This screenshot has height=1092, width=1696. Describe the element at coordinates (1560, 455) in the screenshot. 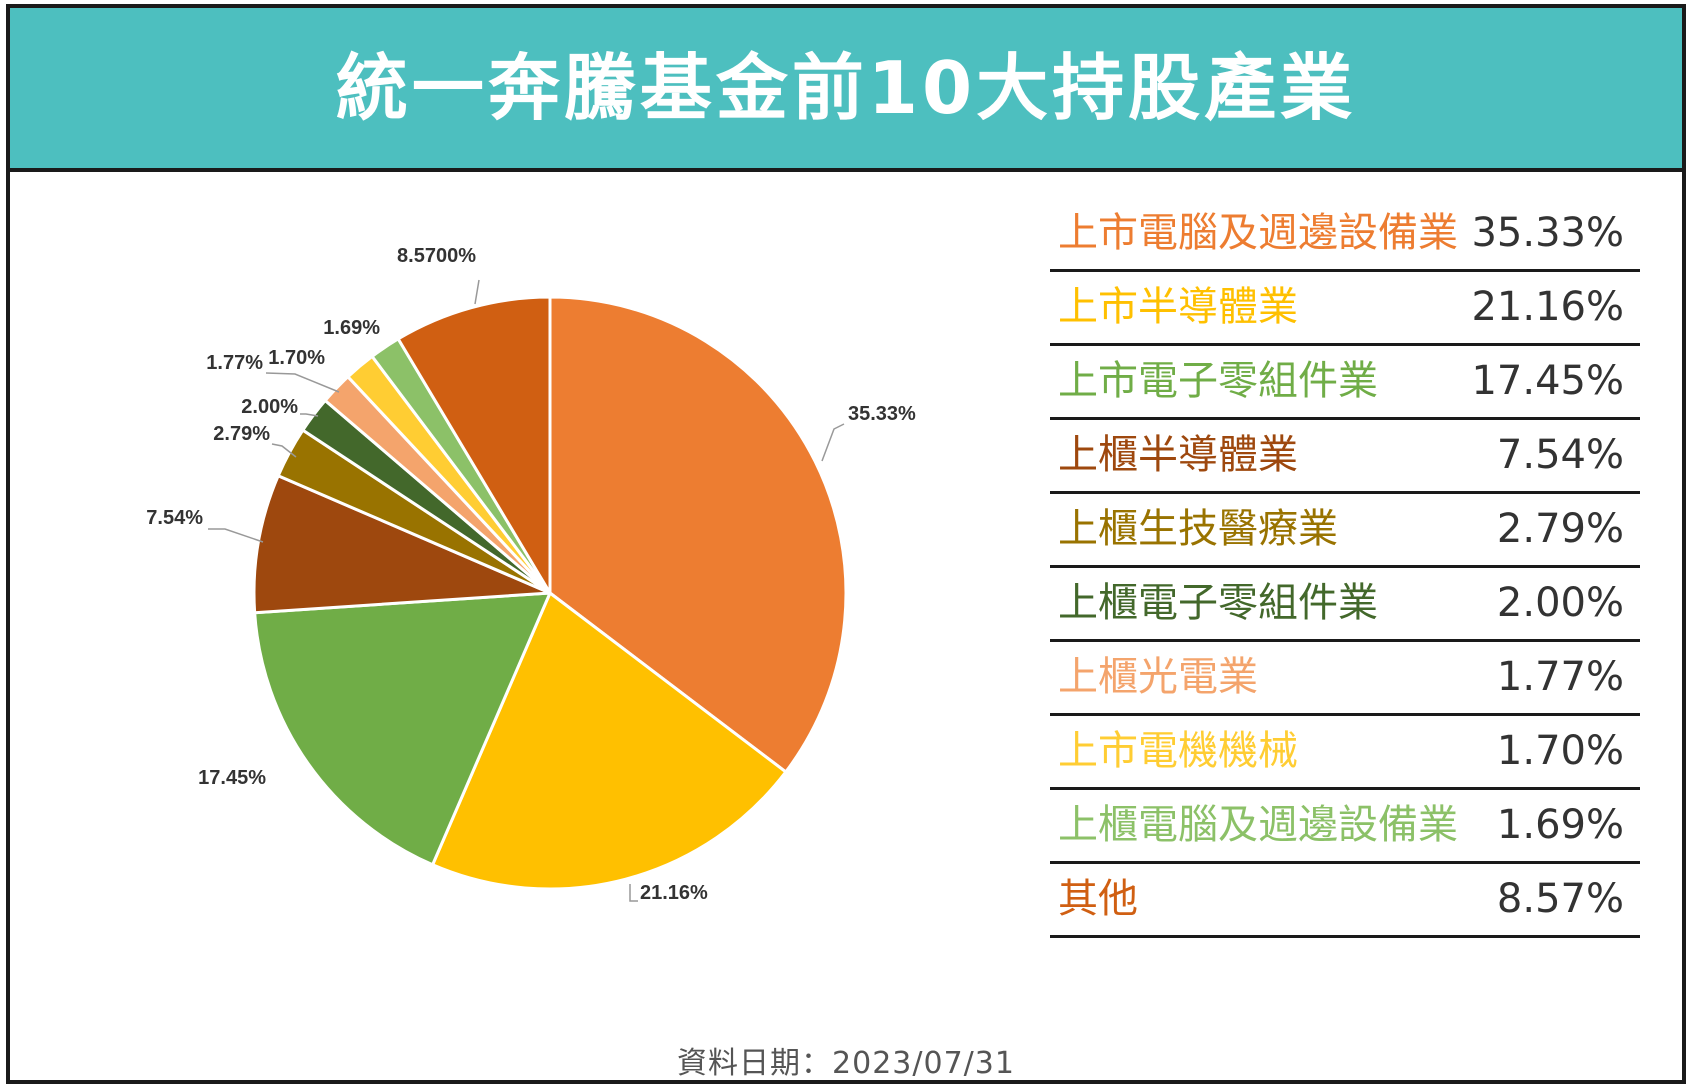

I see `legend-value: 7.54%` at that location.